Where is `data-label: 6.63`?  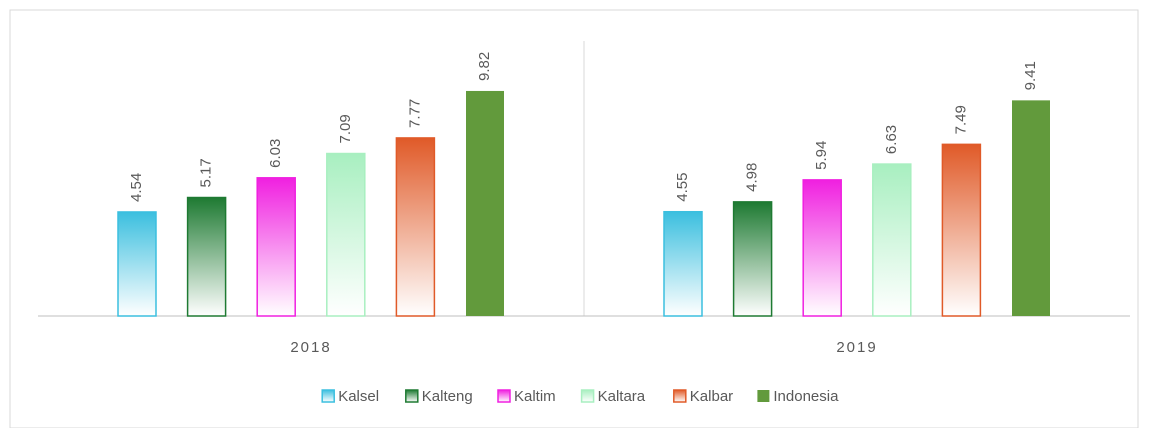
data-label: 6.63 is located at coordinates (891, 139).